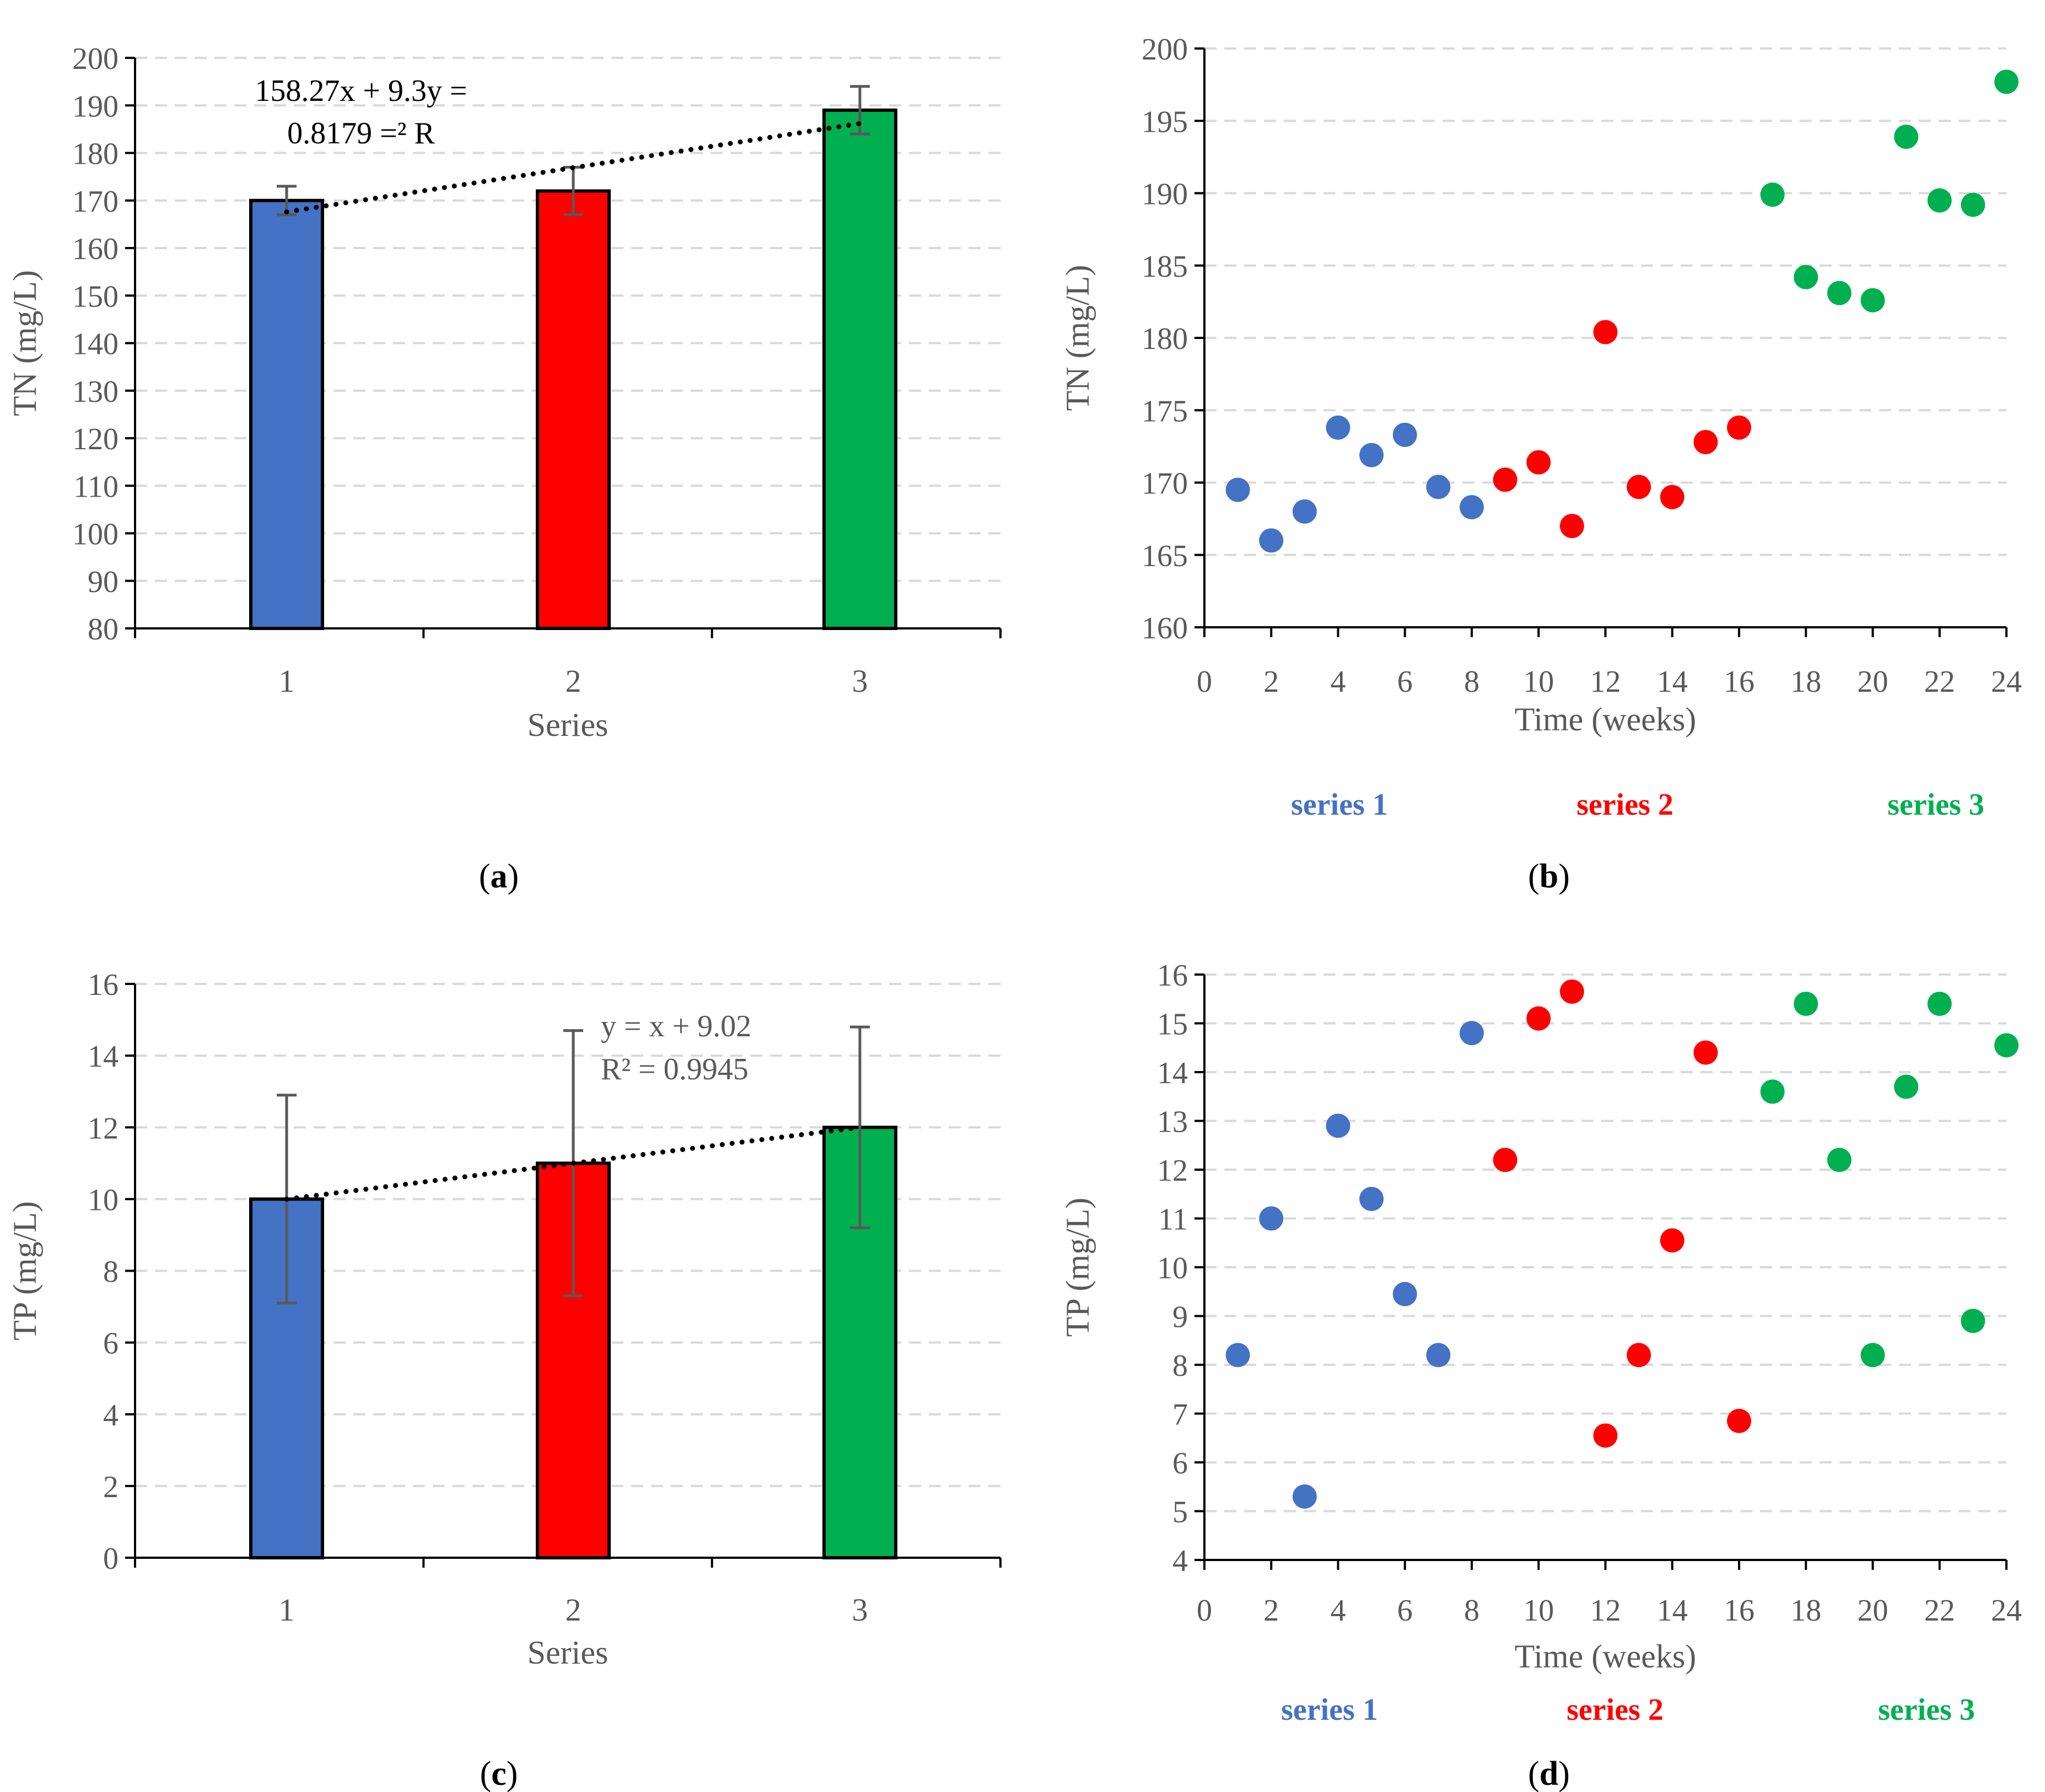 The image size is (2045, 1792). What do you see at coordinates (25, 343) in the screenshot?
I see `y-axis-label: TN (mg/L)` at bounding box center [25, 343].